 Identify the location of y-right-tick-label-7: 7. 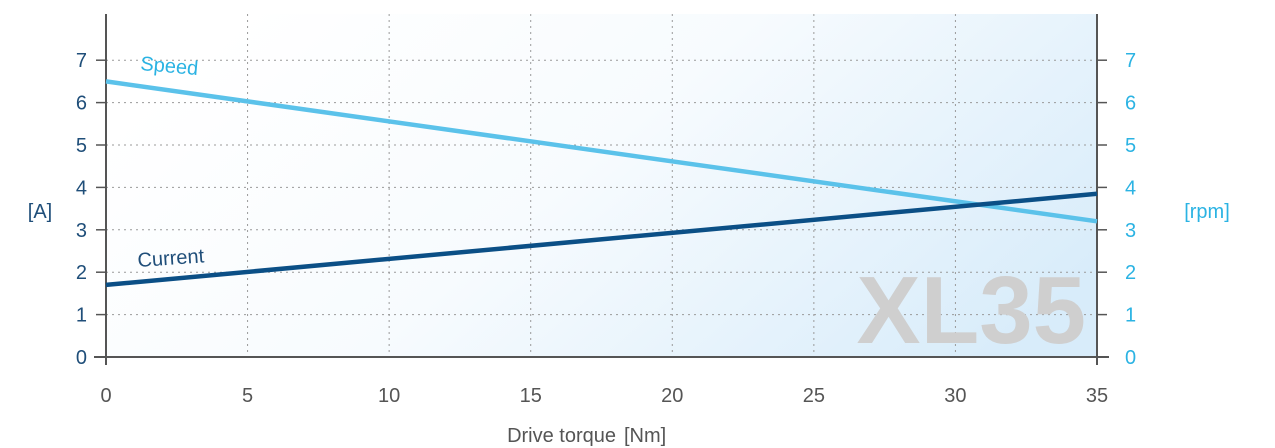
(1130, 61).